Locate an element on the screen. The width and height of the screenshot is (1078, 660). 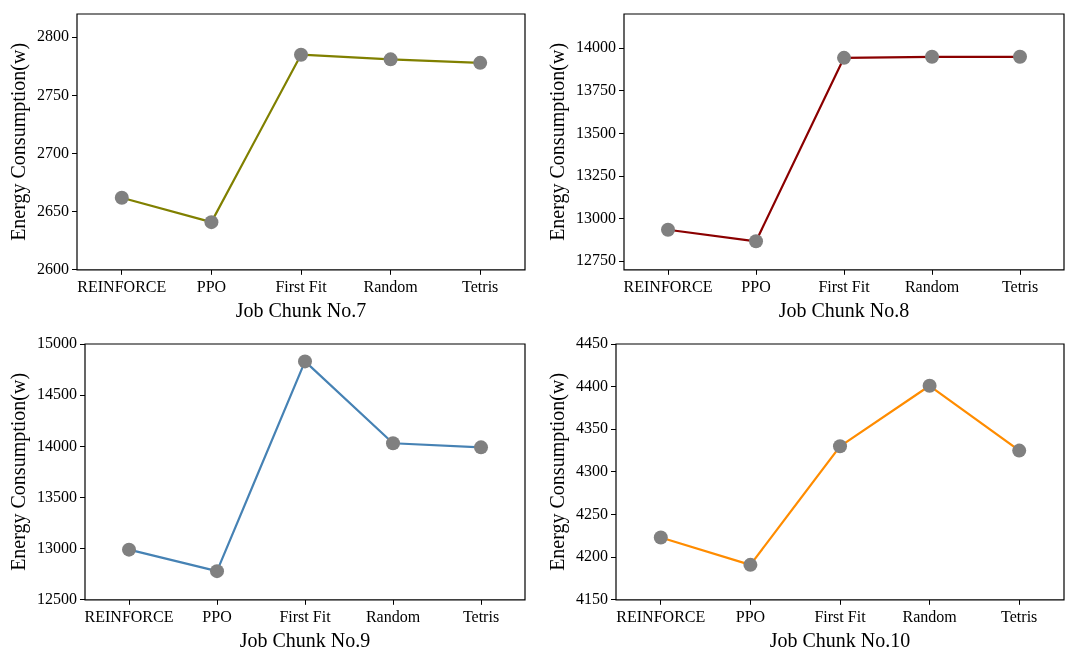
y-tick-label: 2650 is located at coordinates (53, 210).